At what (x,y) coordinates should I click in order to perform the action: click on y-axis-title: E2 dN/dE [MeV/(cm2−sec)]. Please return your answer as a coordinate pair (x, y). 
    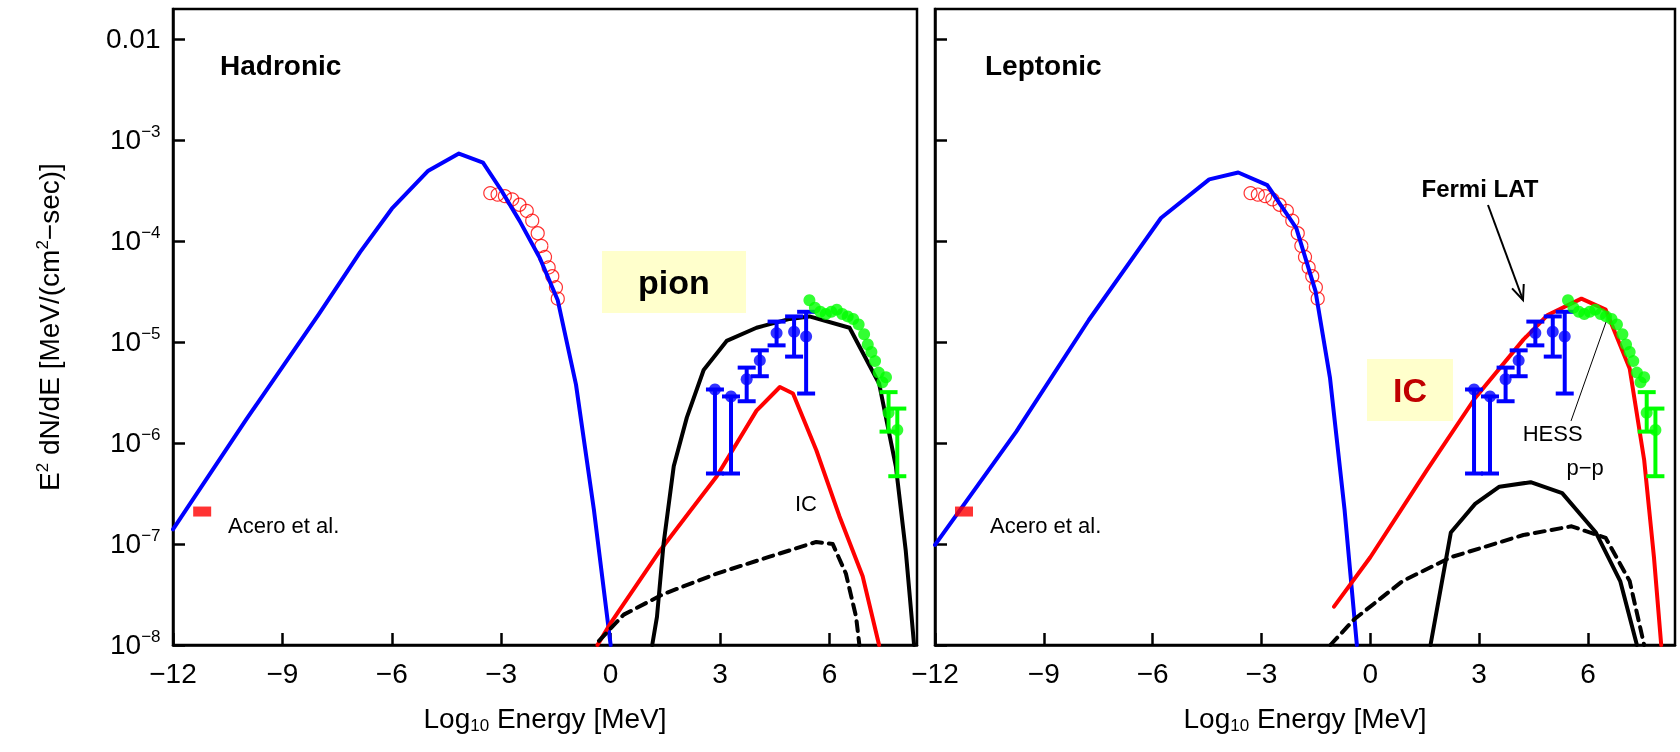
    Looking at the image, I should click on (49, 327).